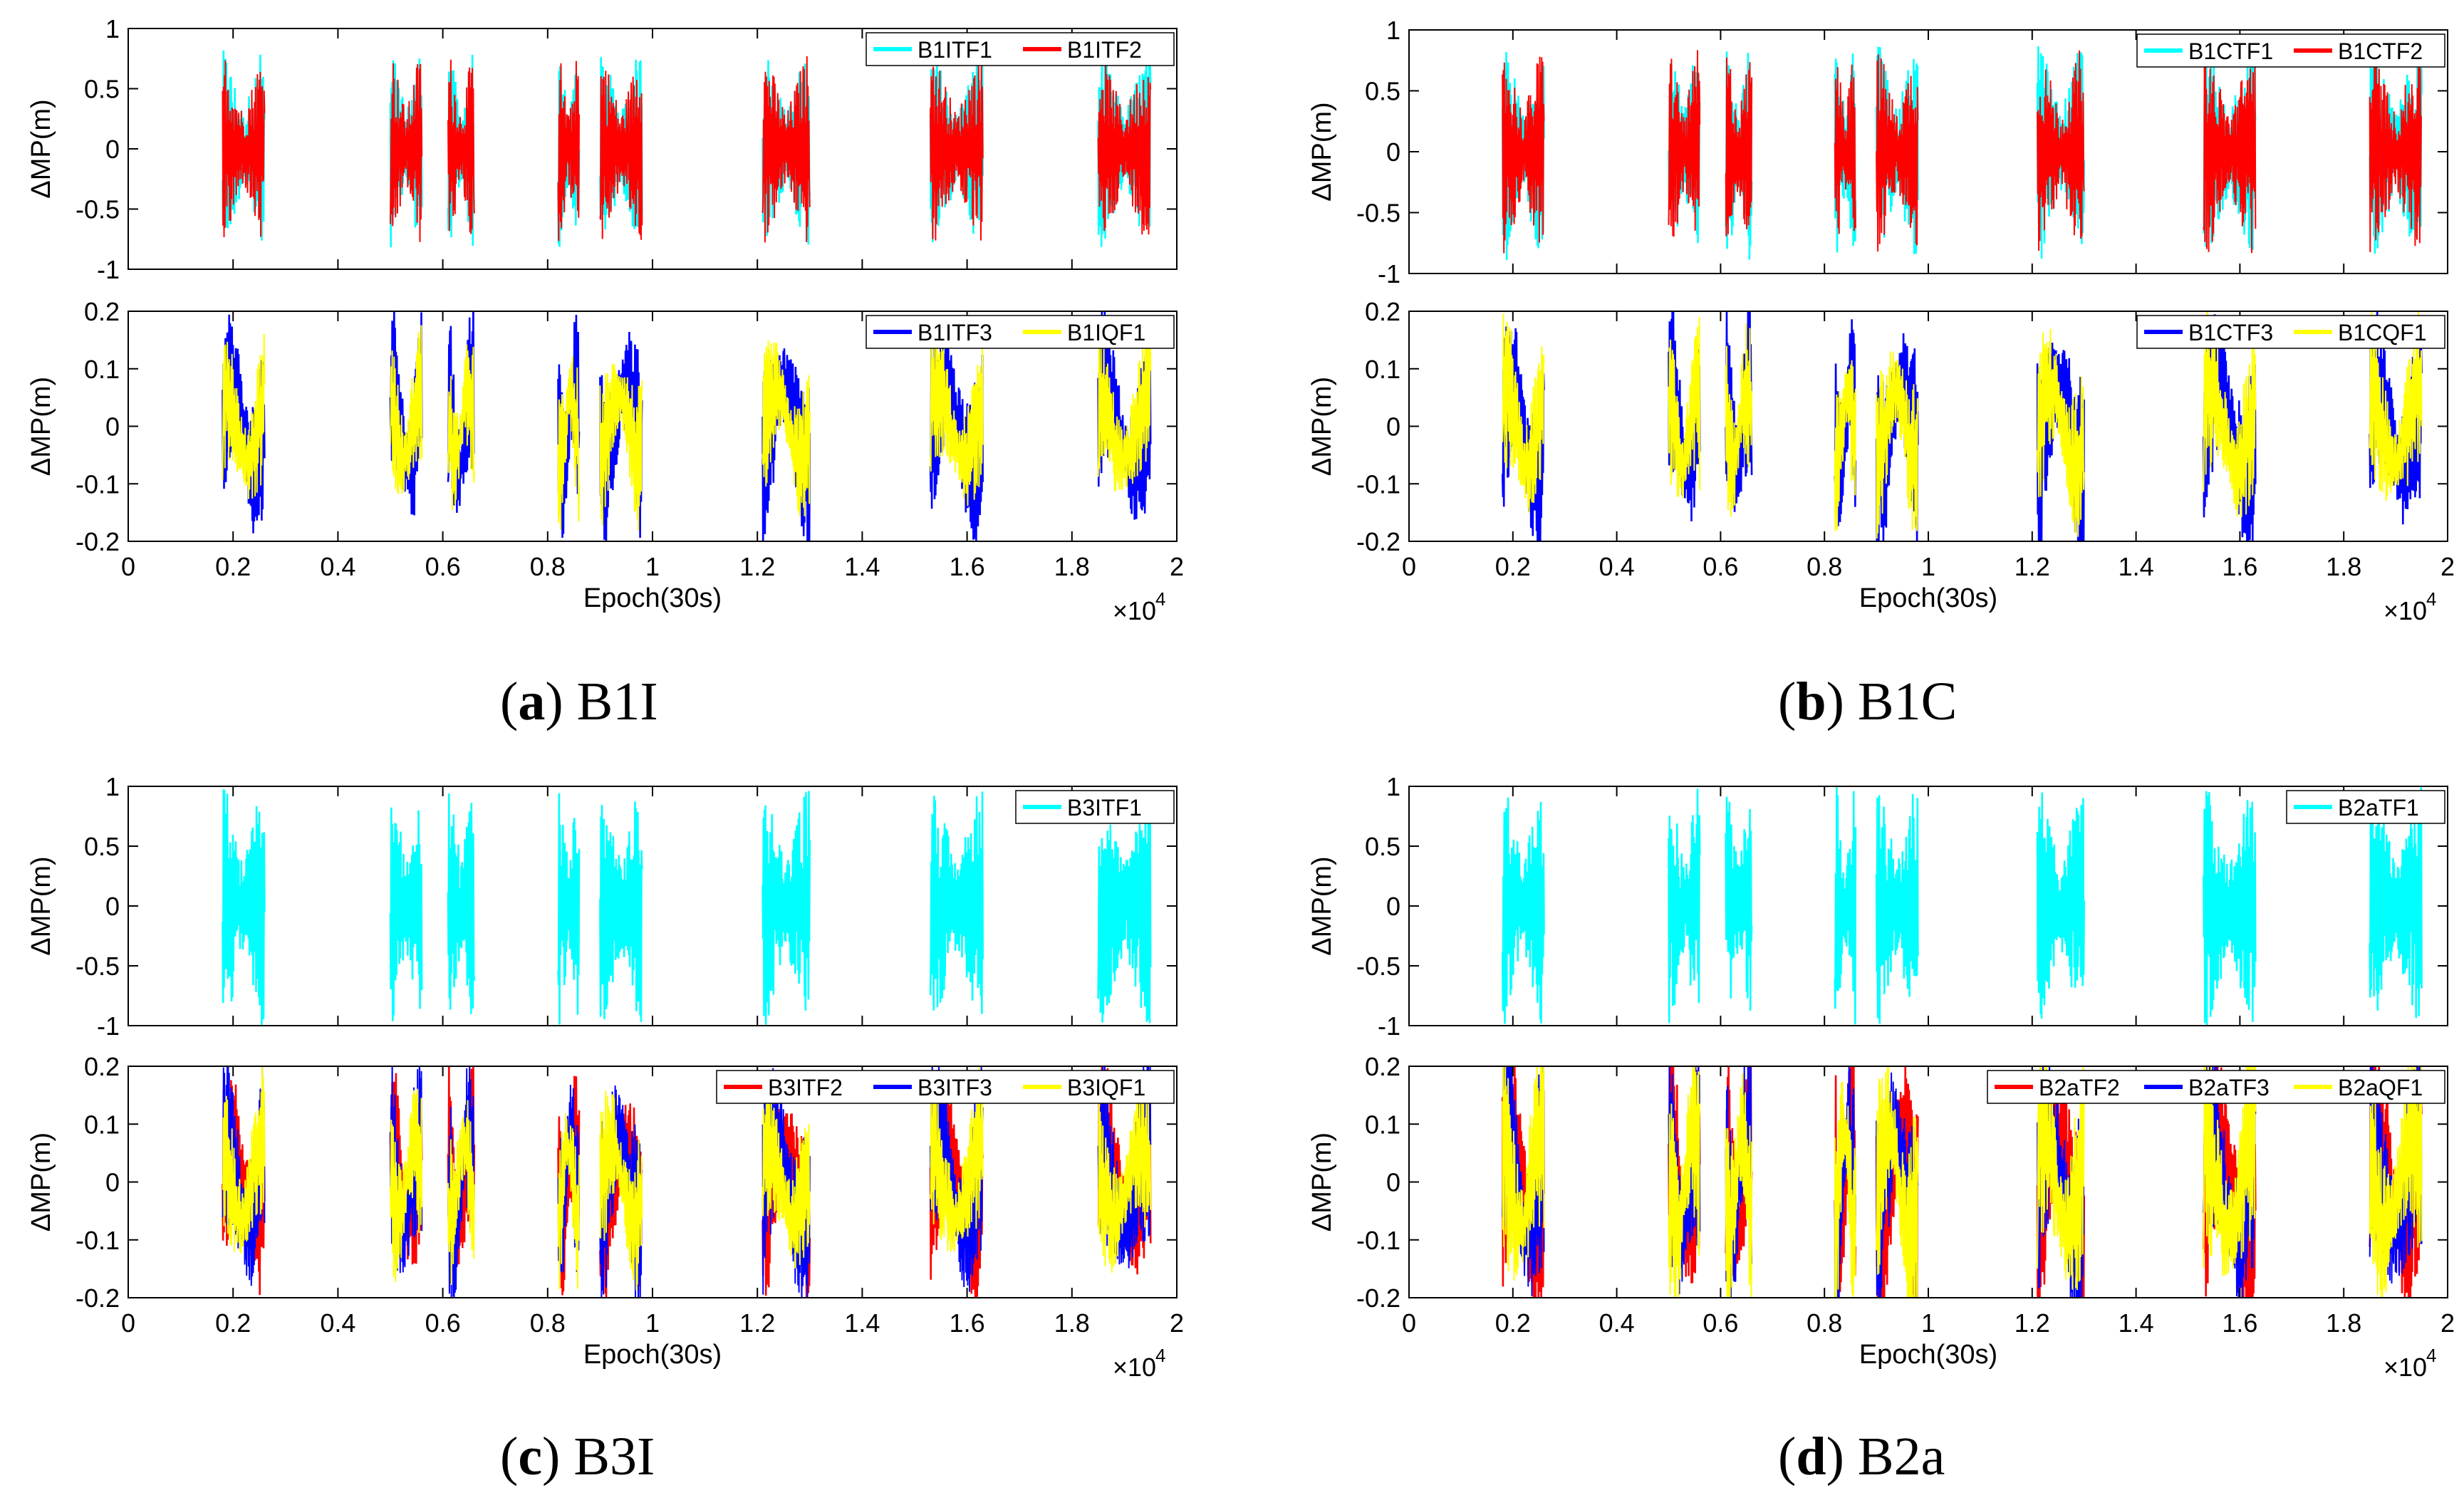 The width and height of the screenshot is (2464, 1505). I want to click on caption-c-text: B3I, so click(614, 1457).